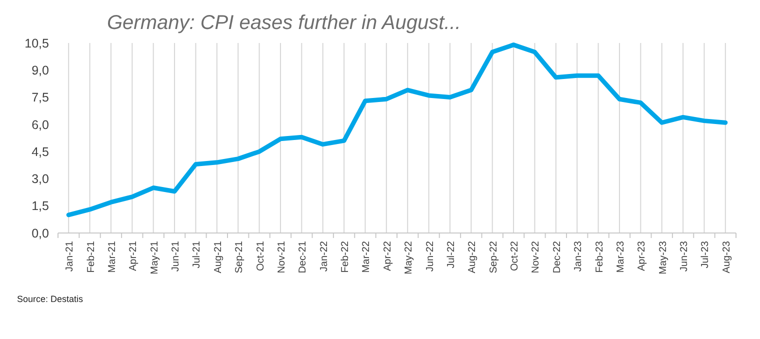  I want to click on x-tick-label: Sep-21, so click(240, 257).